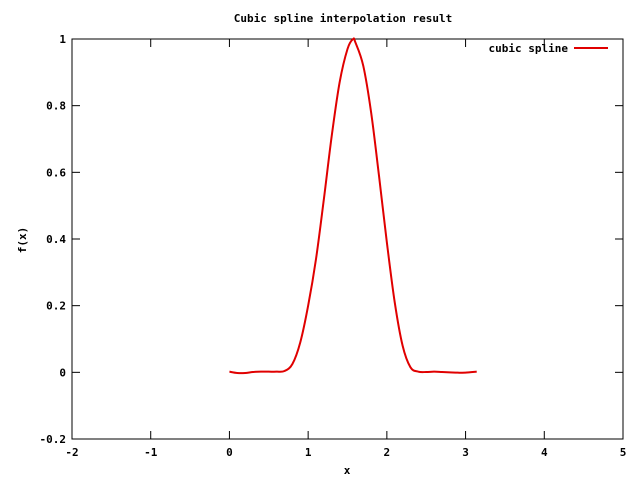  What do you see at coordinates (529, 48) in the screenshot?
I see `legend-label: cubic spline` at bounding box center [529, 48].